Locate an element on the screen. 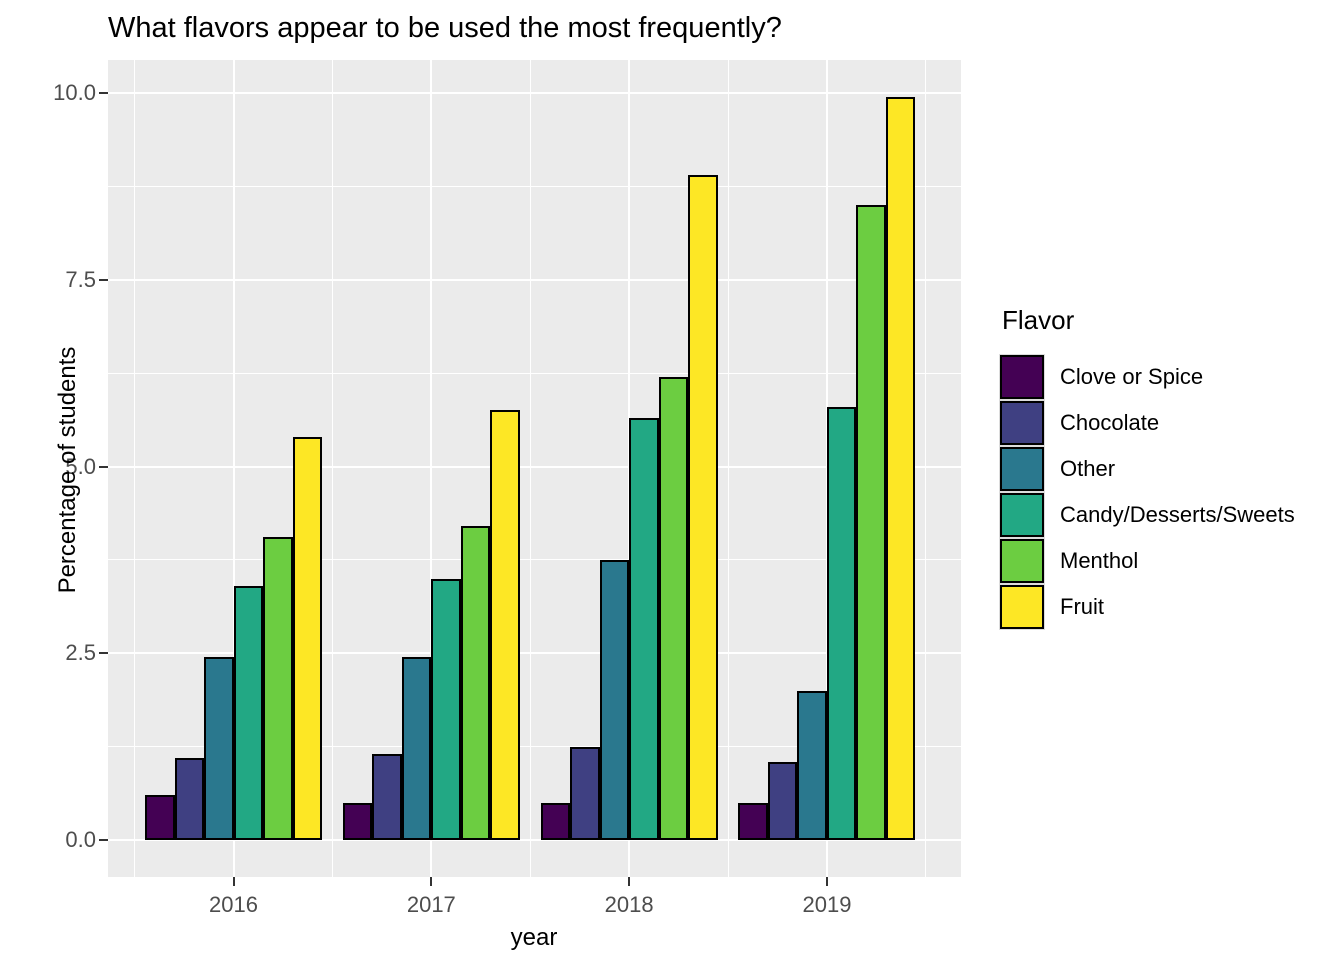  legend-item-clove-or-spice: Clove or Spice is located at coordinates (1147, 377).